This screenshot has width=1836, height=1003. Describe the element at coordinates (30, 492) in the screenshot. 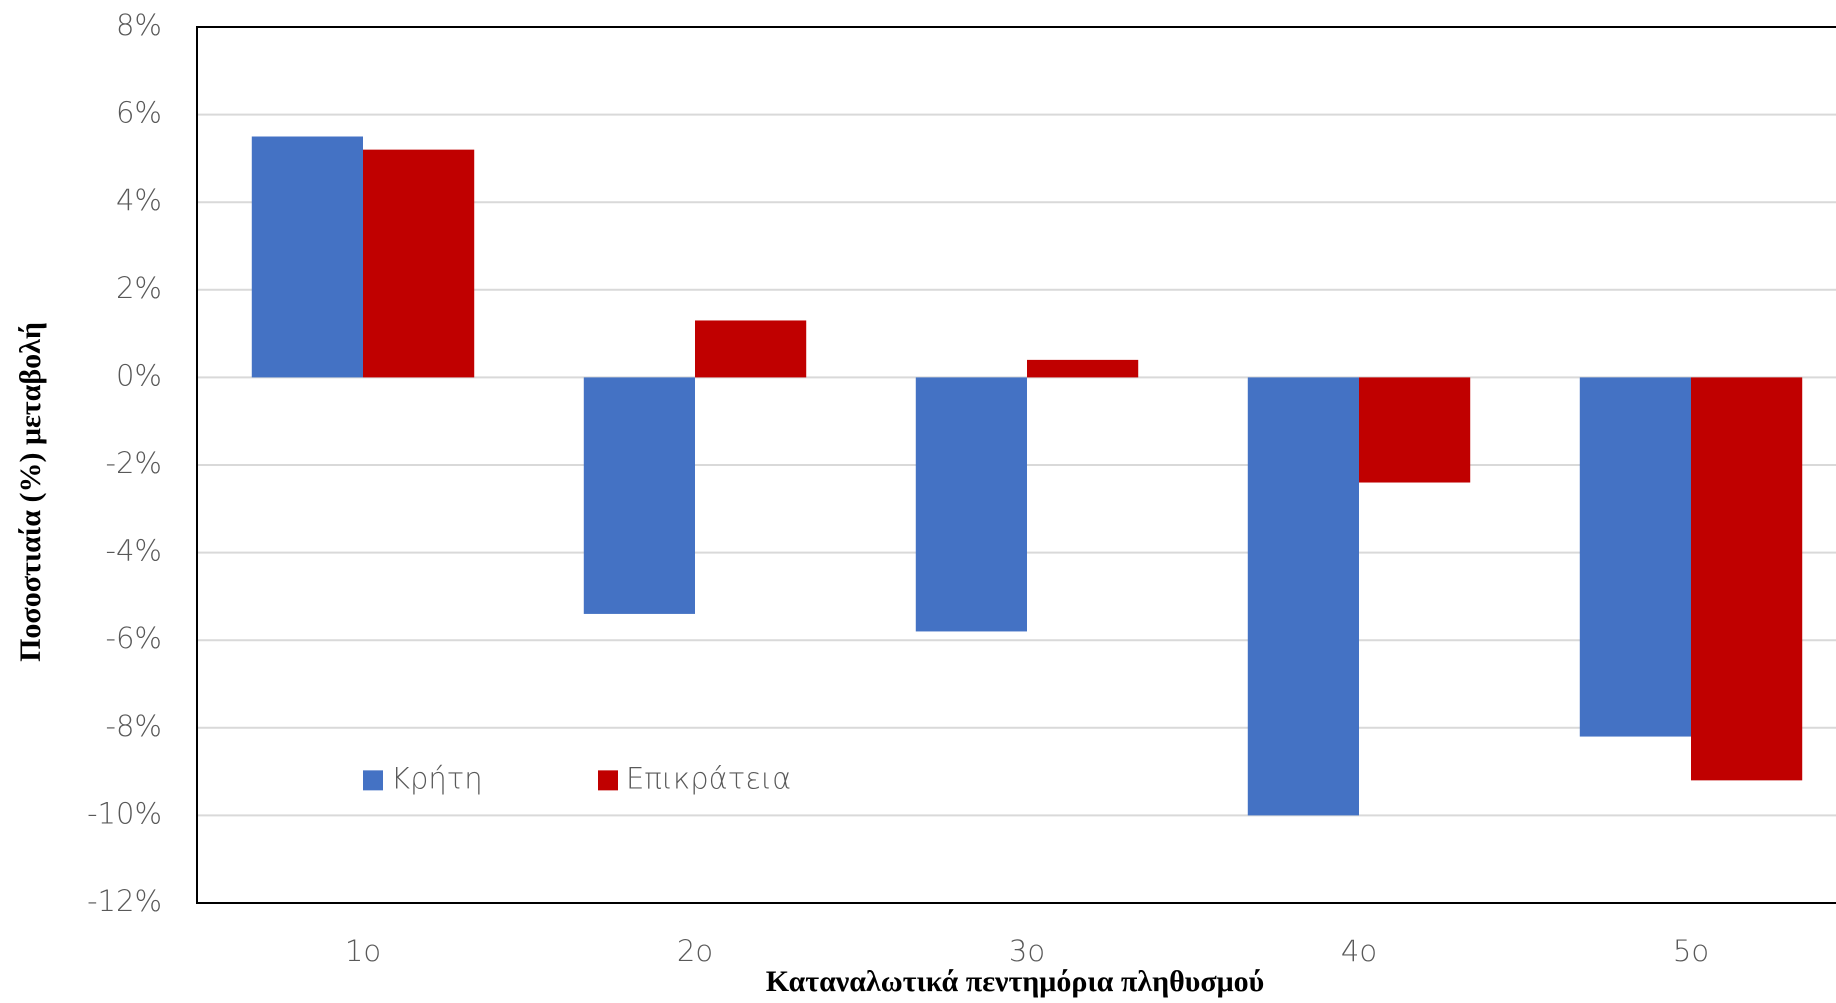

I see `y-axis-title: Ποσοστιαία (%) μεταβολή` at that location.